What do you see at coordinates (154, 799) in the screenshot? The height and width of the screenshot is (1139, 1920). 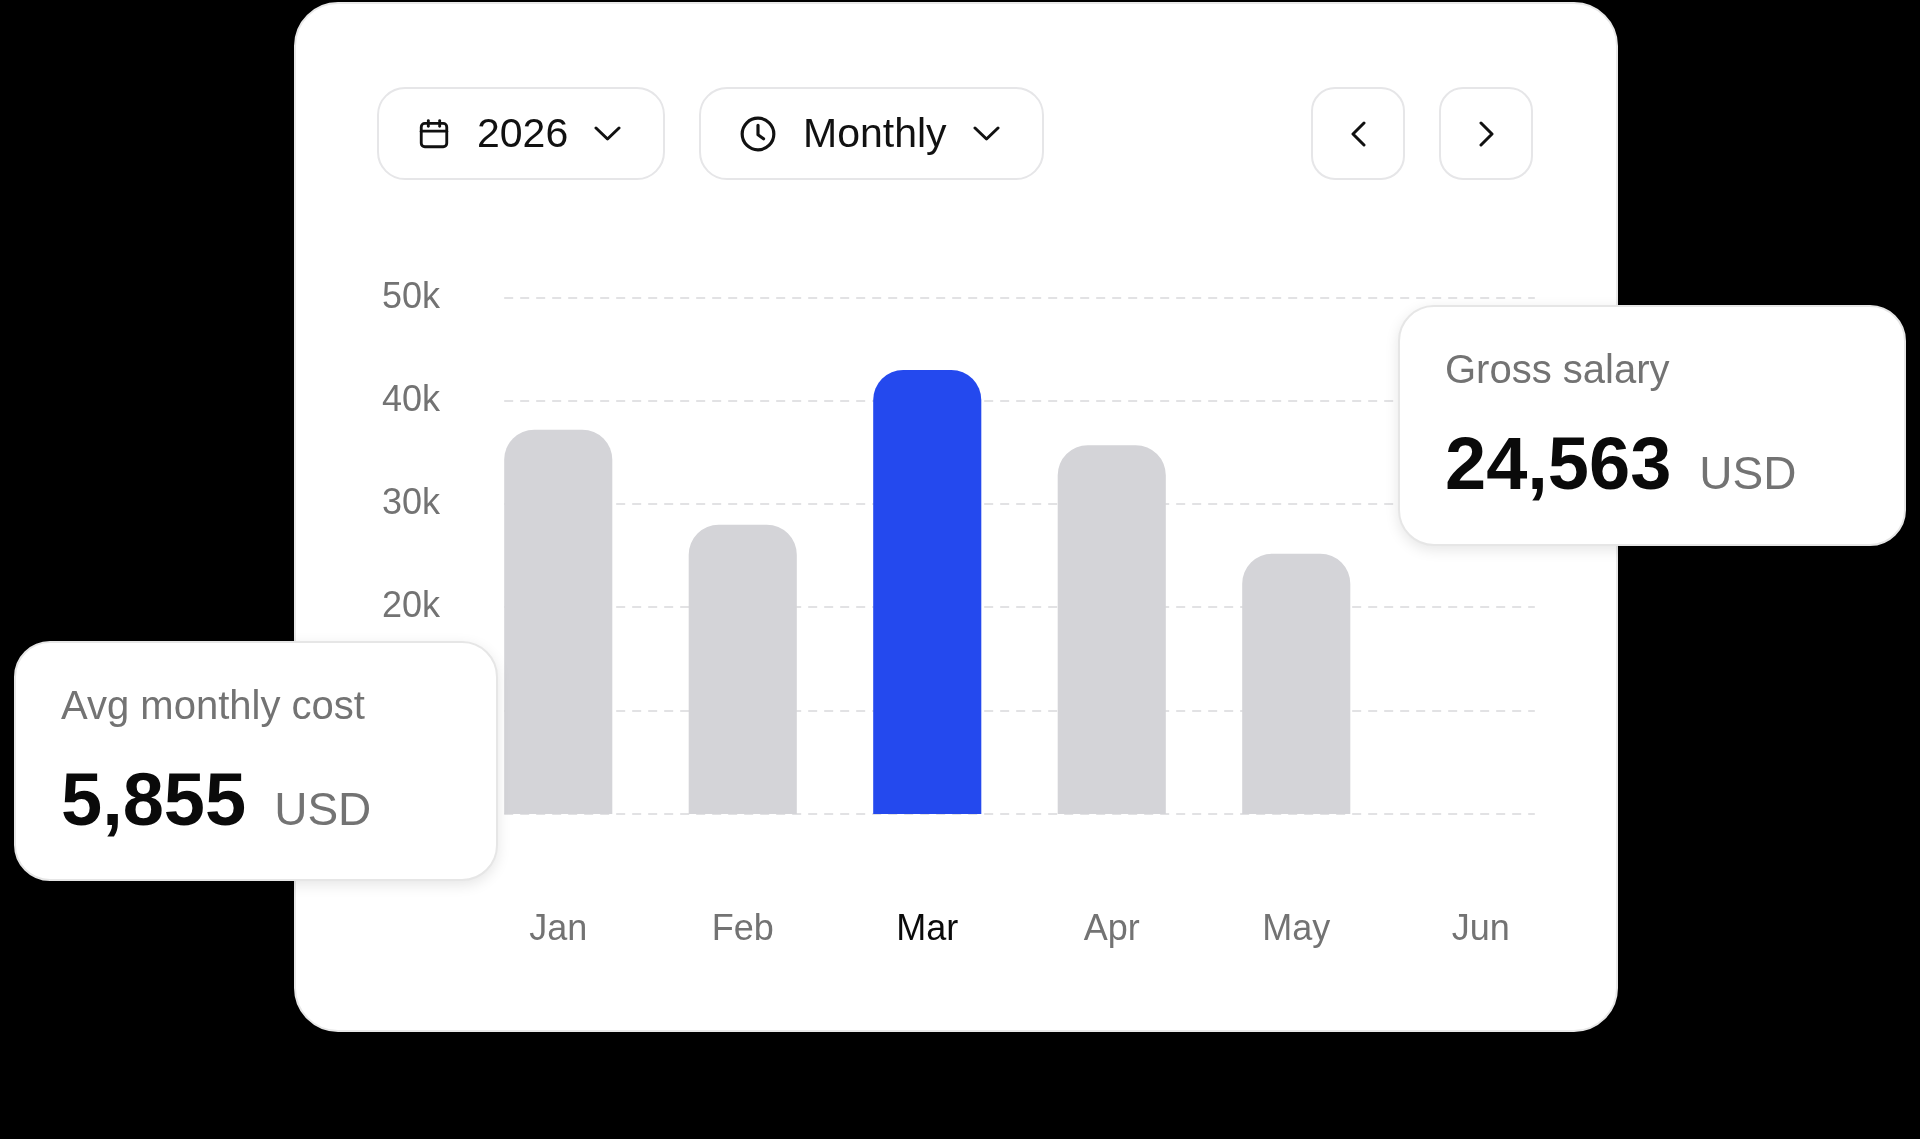 I see `text: 5,855` at bounding box center [154, 799].